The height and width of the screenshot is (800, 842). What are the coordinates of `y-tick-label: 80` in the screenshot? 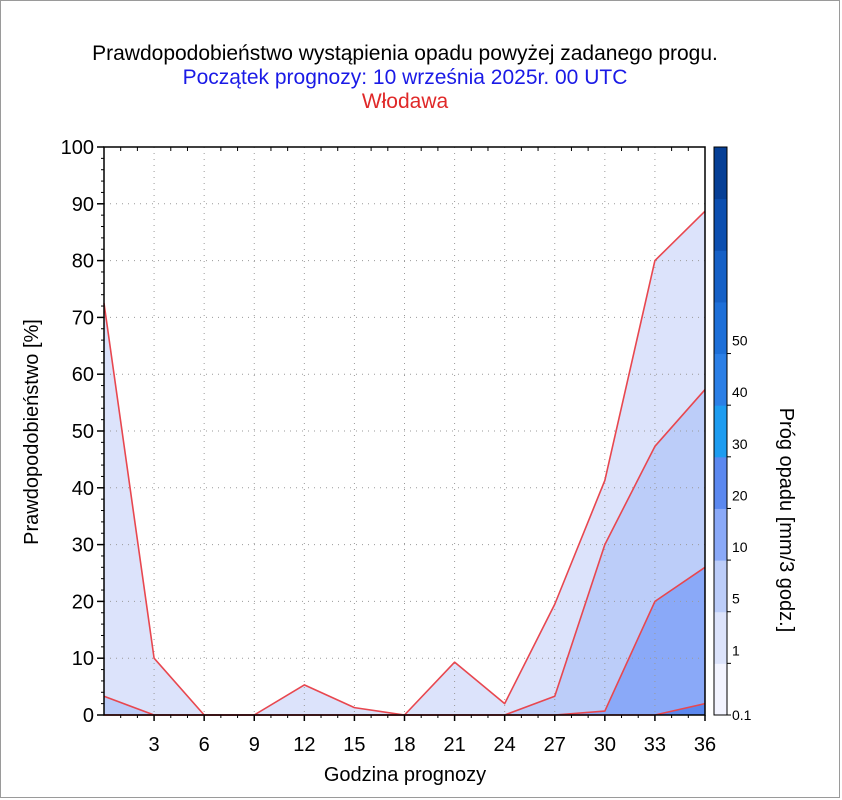 It's located at (83, 262).